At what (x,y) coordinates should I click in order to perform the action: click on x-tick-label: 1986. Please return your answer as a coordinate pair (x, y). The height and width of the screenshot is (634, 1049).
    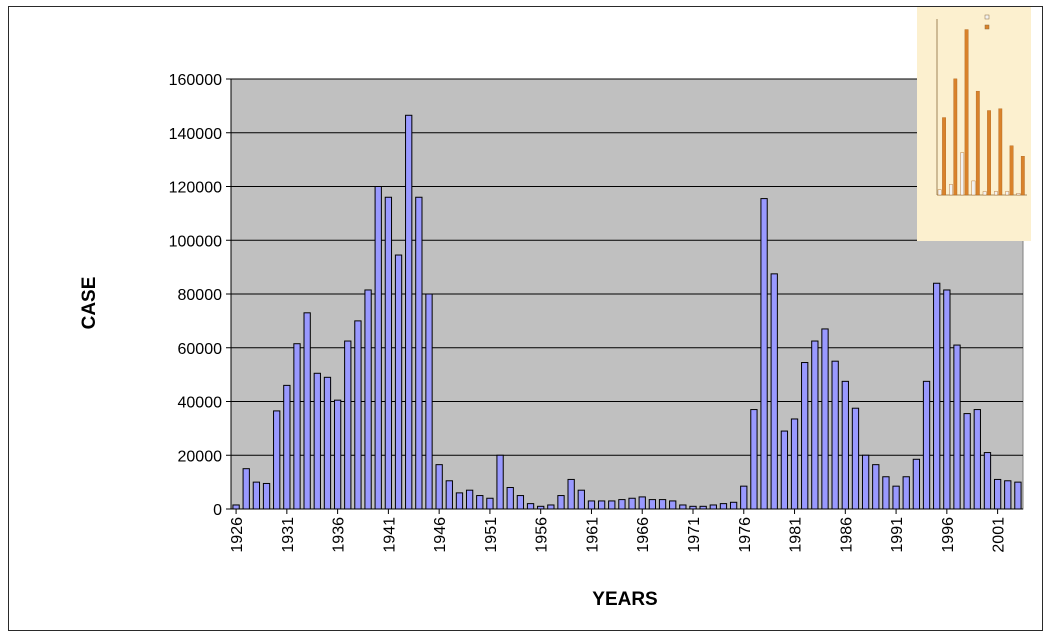
    Looking at the image, I should click on (846, 535).